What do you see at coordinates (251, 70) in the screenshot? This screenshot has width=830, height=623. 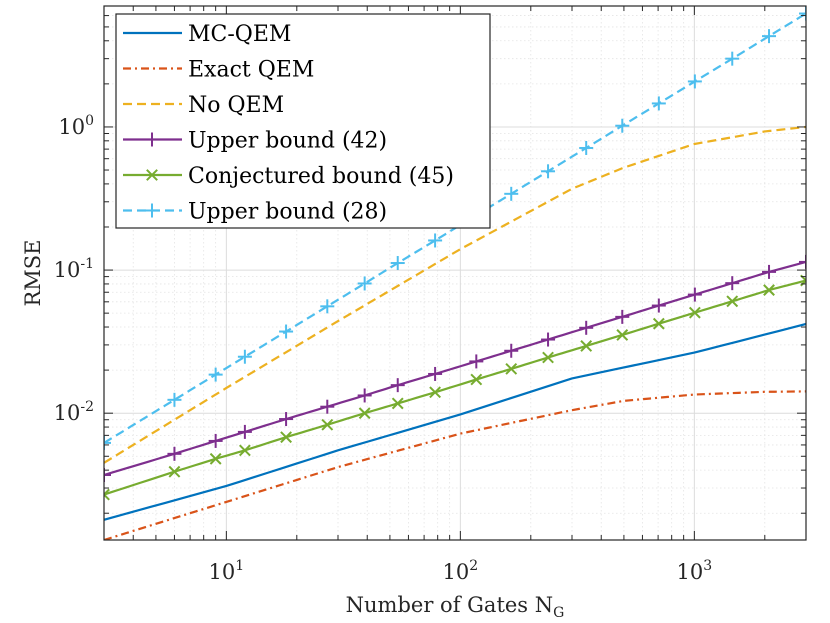 I see `legend-label-exact-qem: Exact QEM` at bounding box center [251, 70].